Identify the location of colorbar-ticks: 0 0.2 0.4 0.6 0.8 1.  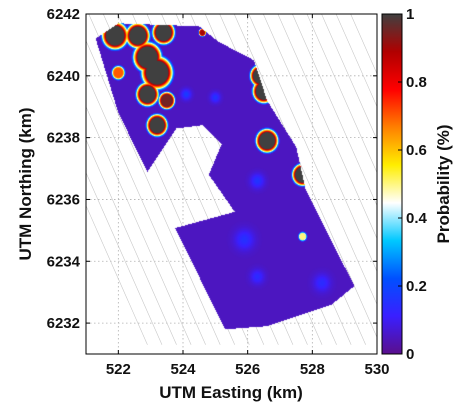
(413, 184).